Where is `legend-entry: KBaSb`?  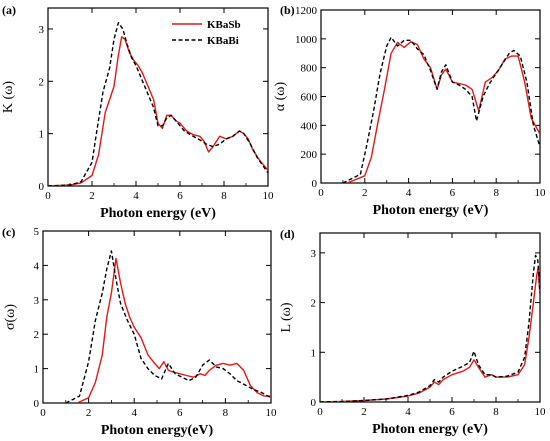
legend-entry: KBaSb is located at coordinates (224, 25).